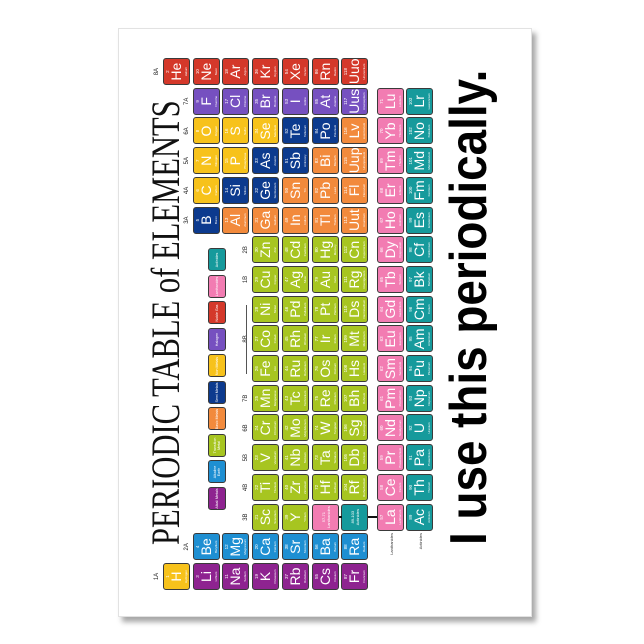 This screenshot has height=644, width=644. What do you see at coordinates (187, 547) in the screenshot?
I see `group-label: 2A` at bounding box center [187, 547].